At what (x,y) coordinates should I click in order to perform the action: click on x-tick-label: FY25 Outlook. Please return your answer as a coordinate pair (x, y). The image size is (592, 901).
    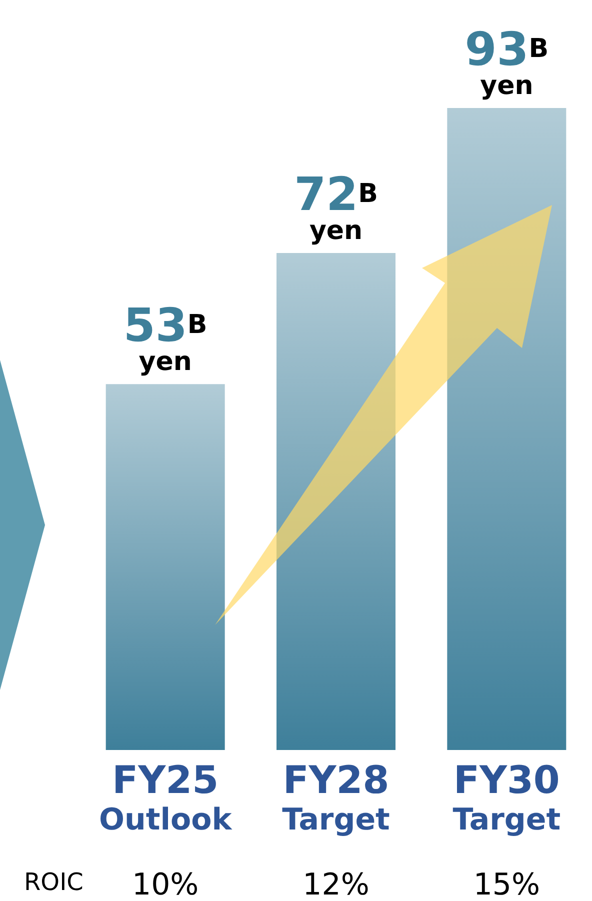
    Looking at the image, I should click on (166, 798).